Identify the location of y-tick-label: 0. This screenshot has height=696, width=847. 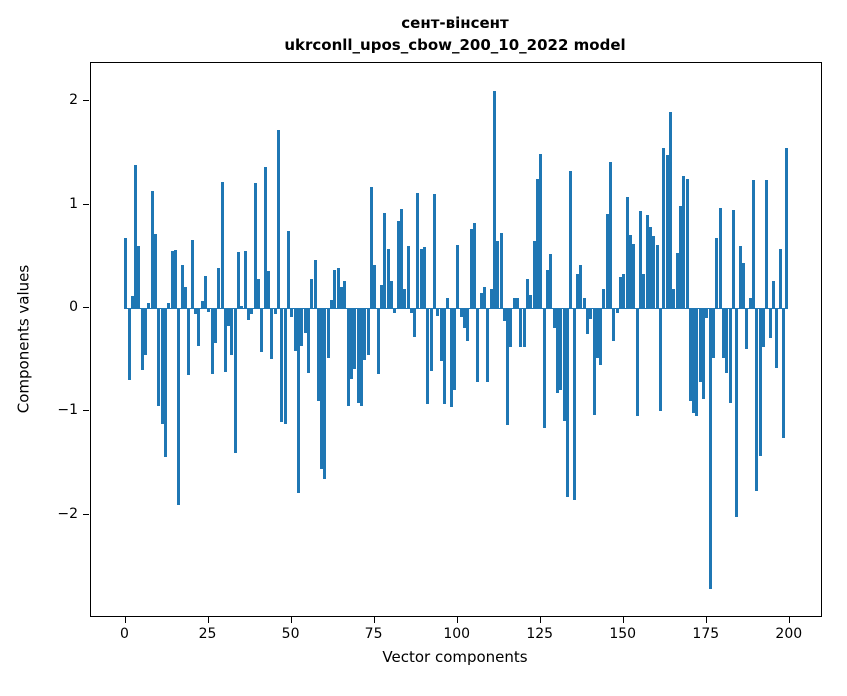
(73, 307).